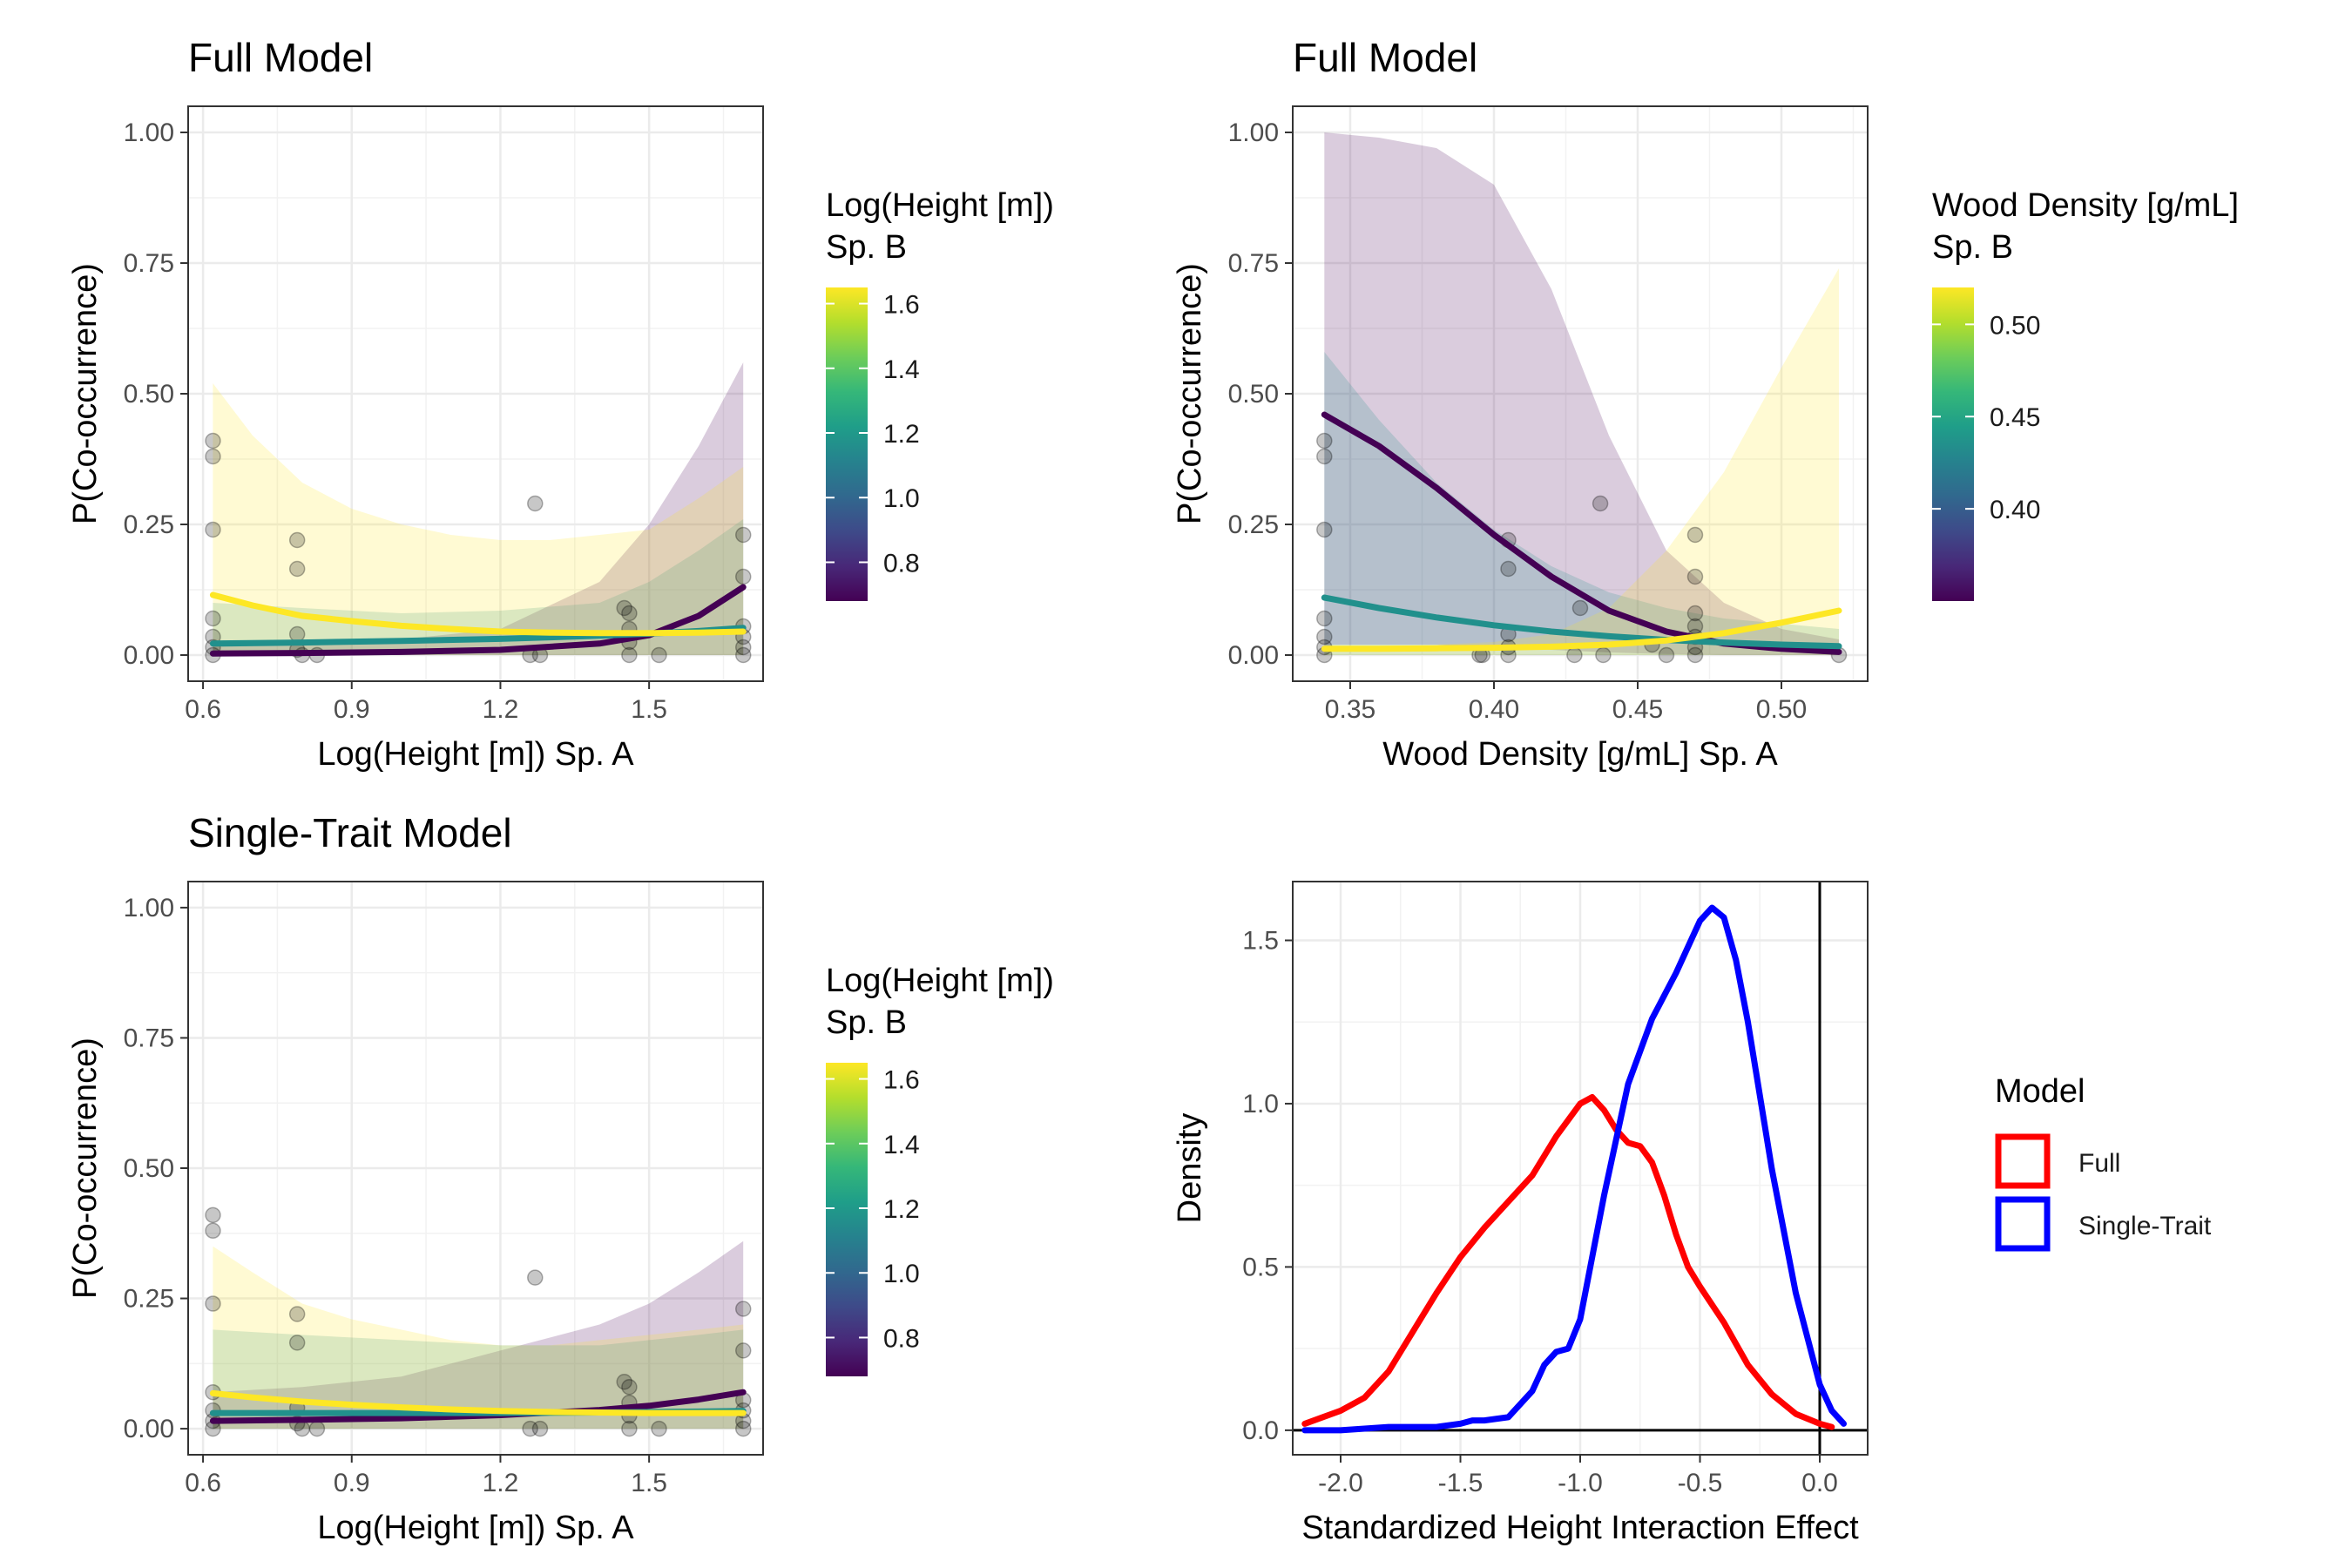 This screenshot has width=2352, height=1568. What do you see at coordinates (2085, 205) in the screenshot?
I see `legend-title-line: Wood Density [g/mL]` at bounding box center [2085, 205].